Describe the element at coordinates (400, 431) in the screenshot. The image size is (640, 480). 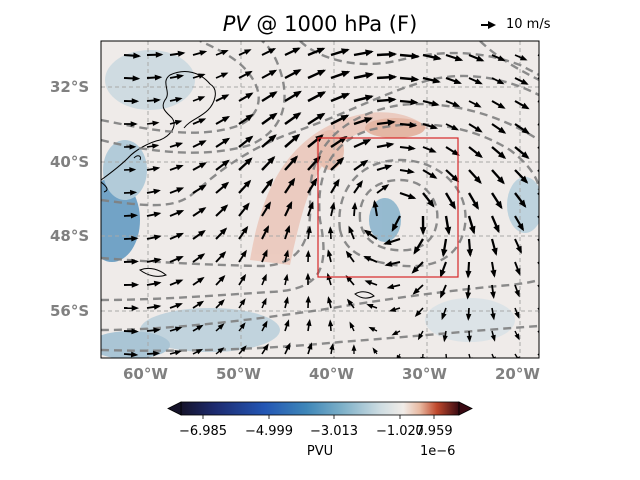
I see `colorbar-tick-3: −1.027` at that location.